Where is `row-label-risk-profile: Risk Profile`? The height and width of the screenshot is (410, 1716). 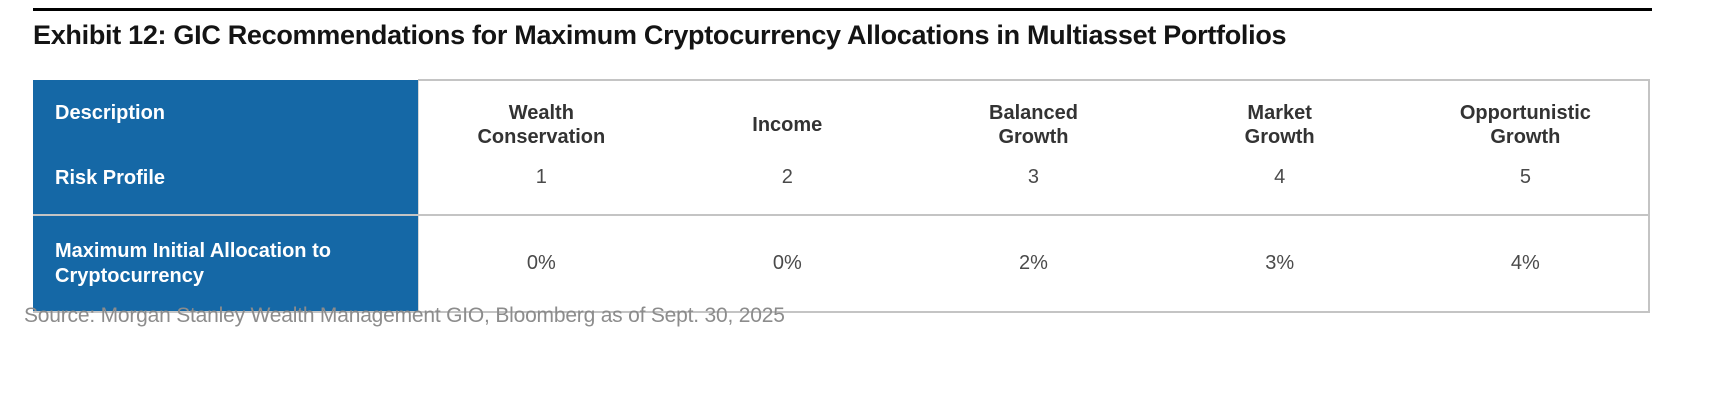 row-label-risk-profile: Risk Profile is located at coordinates (225, 190).